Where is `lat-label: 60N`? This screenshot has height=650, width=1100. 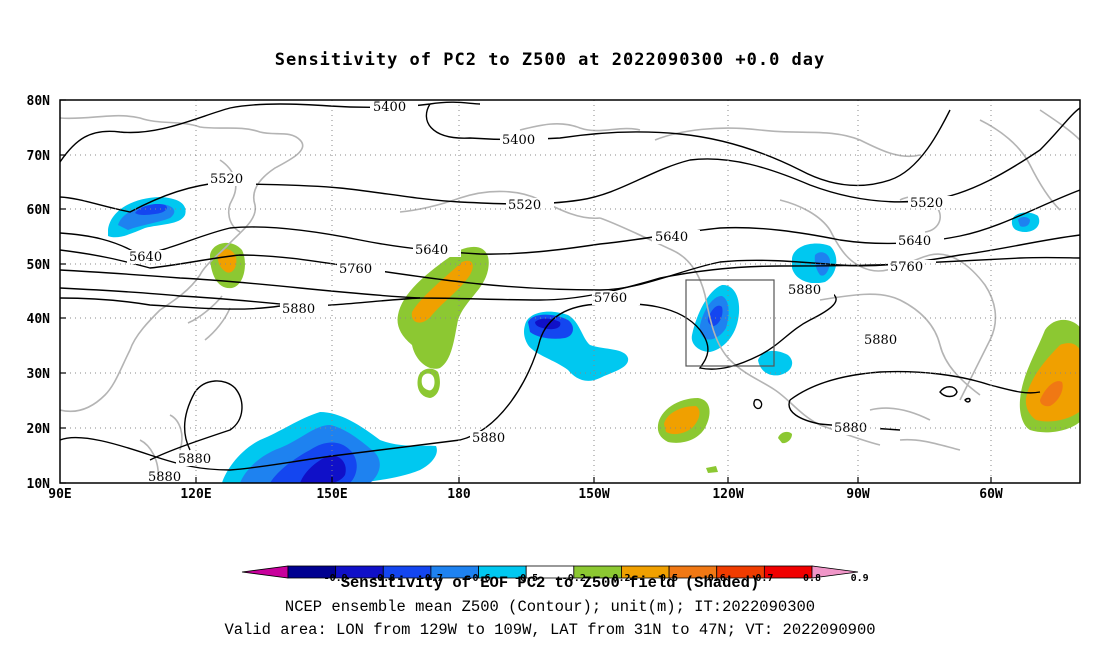 lat-label: 60N is located at coordinates (39, 210).